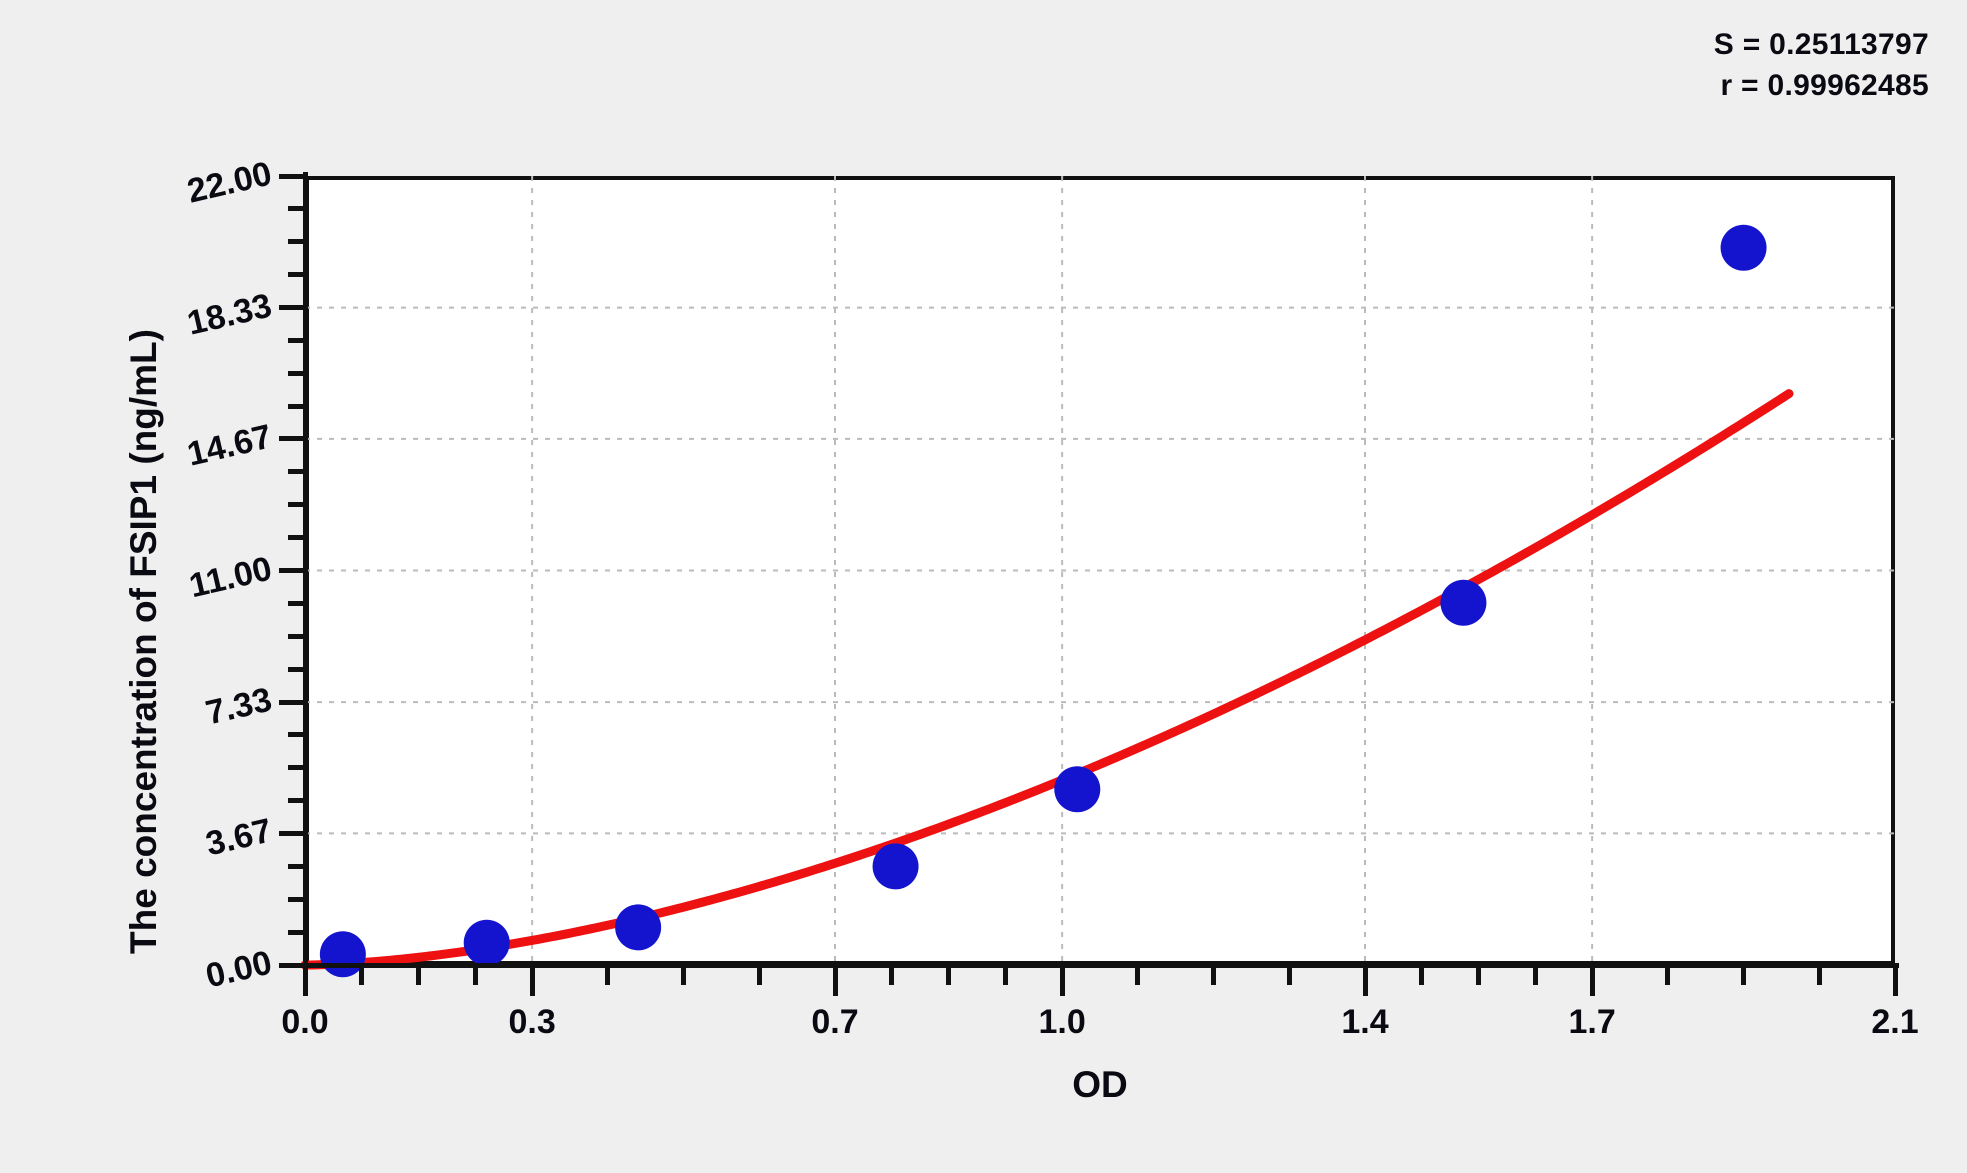  Describe the element at coordinates (1062, 1022) in the screenshot. I see `x-tick-label: 1.0` at that location.